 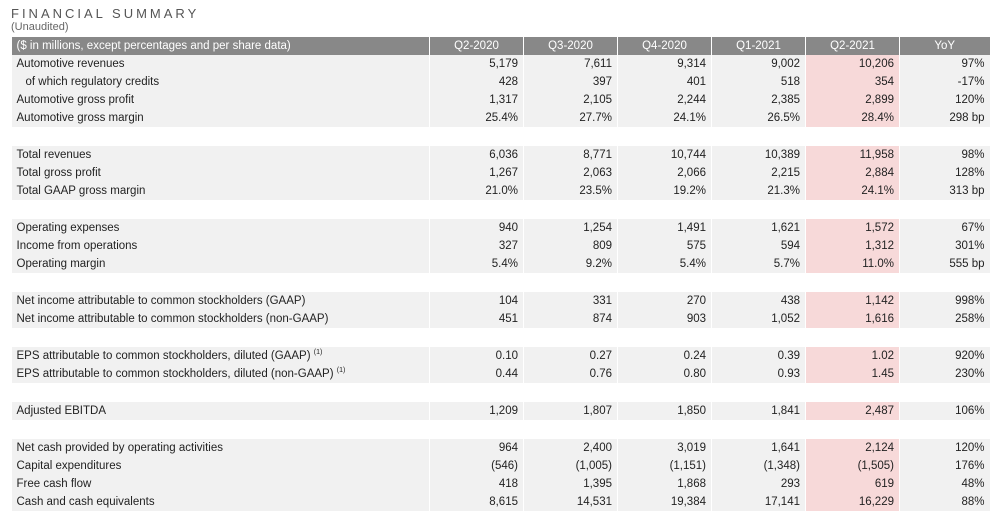 What do you see at coordinates (944, 356) in the screenshot?
I see `yoy-cell: 920%` at bounding box center [944, 356].